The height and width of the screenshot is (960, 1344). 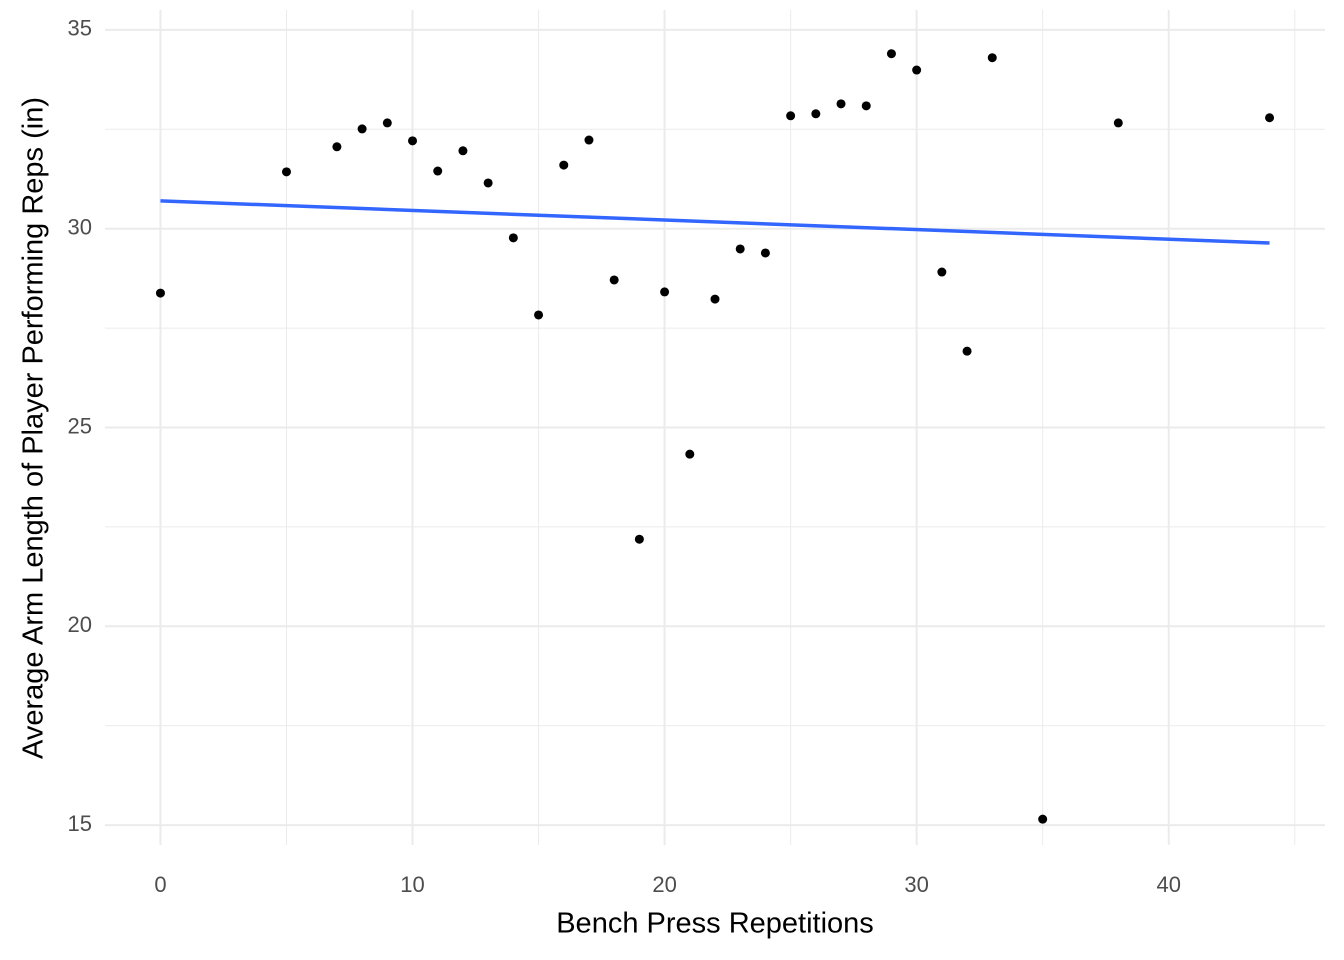 I want to click on x-tick-label: 20, so click(x=664, y=884).